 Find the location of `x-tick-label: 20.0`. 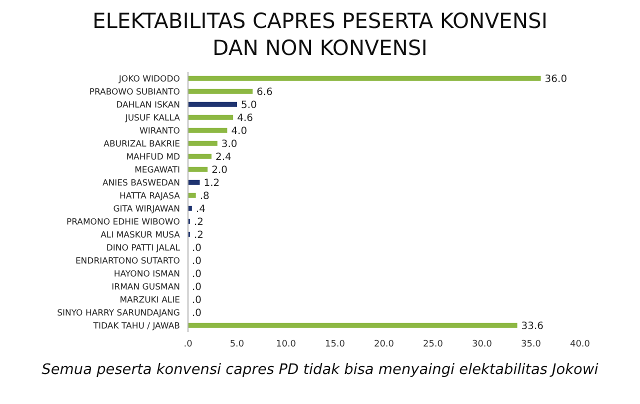

x-tick-label: 20.0 is located at coordinates (384, 344).